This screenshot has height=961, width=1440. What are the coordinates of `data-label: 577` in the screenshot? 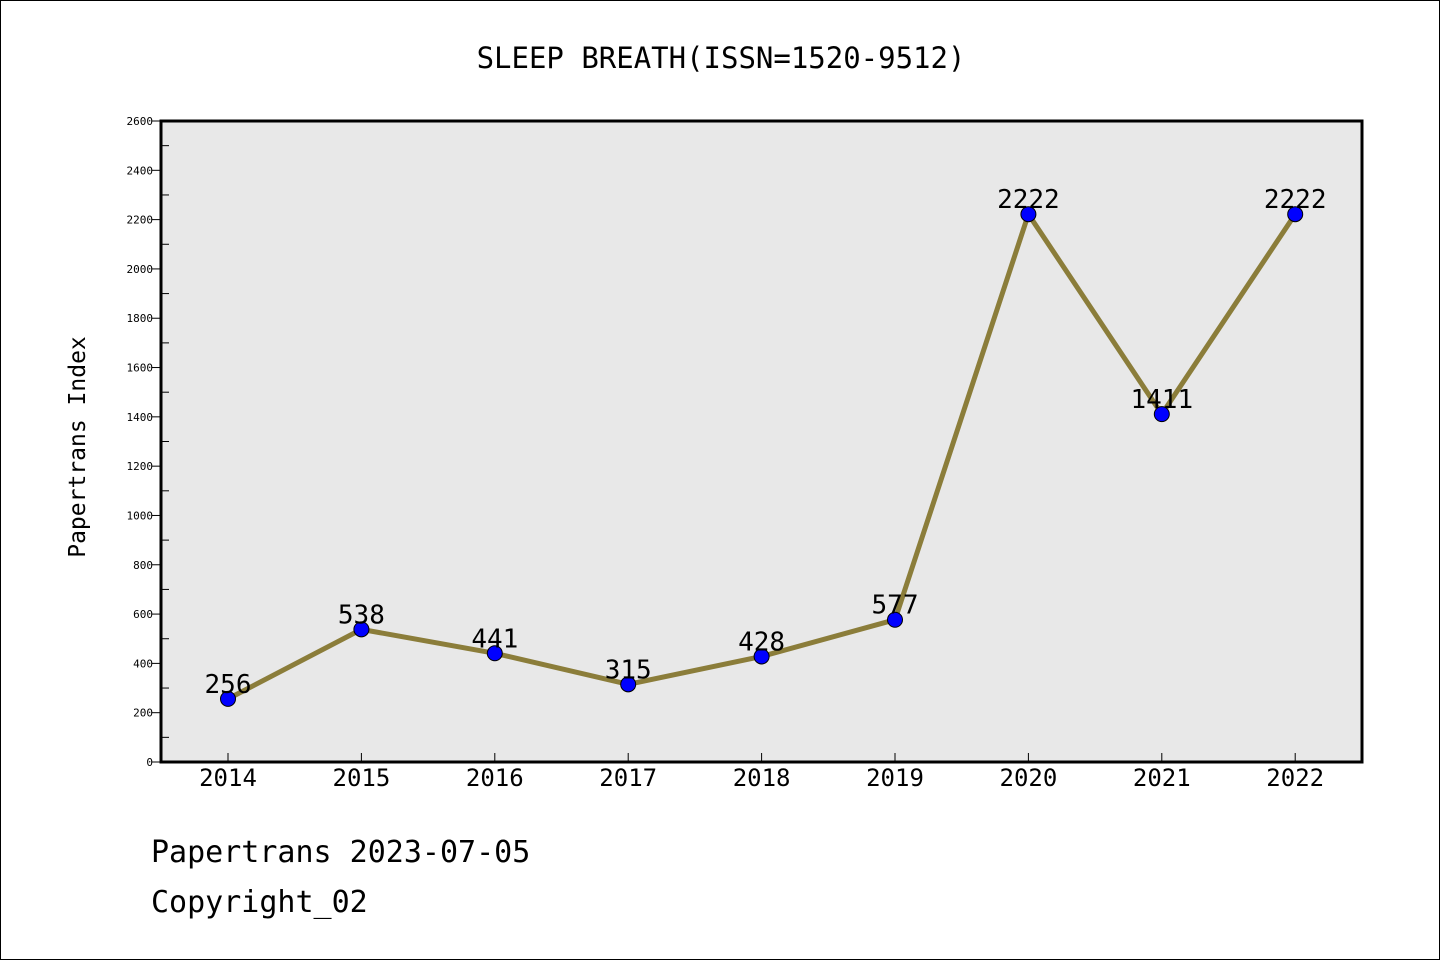 It's located at (895, 606).